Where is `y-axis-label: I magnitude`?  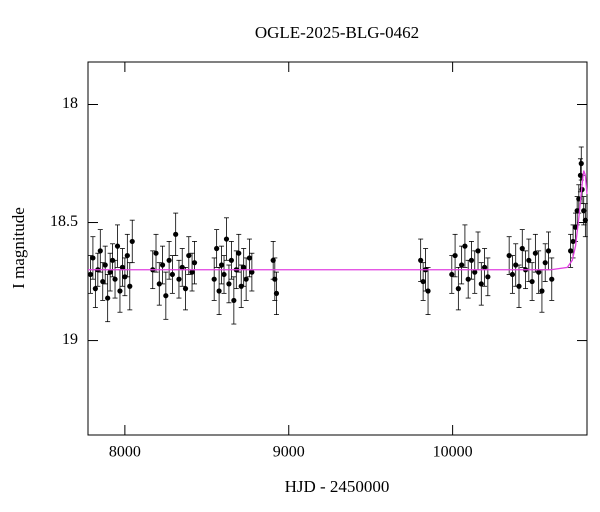
y-axis-label: I magnitude is located at coordinates (18, 248).